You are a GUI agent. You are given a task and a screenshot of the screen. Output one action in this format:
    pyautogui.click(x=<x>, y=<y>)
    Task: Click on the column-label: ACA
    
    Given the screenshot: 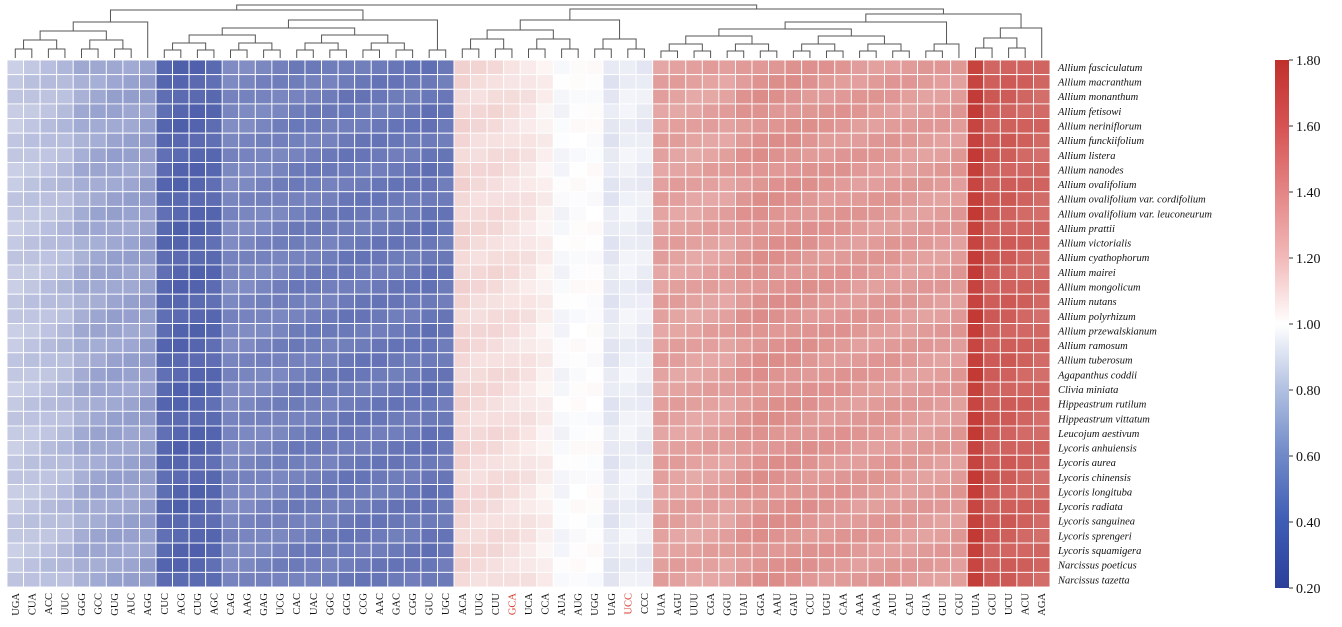 What is the action you would take?
    pyautogui.click(x=463, y=604)
    